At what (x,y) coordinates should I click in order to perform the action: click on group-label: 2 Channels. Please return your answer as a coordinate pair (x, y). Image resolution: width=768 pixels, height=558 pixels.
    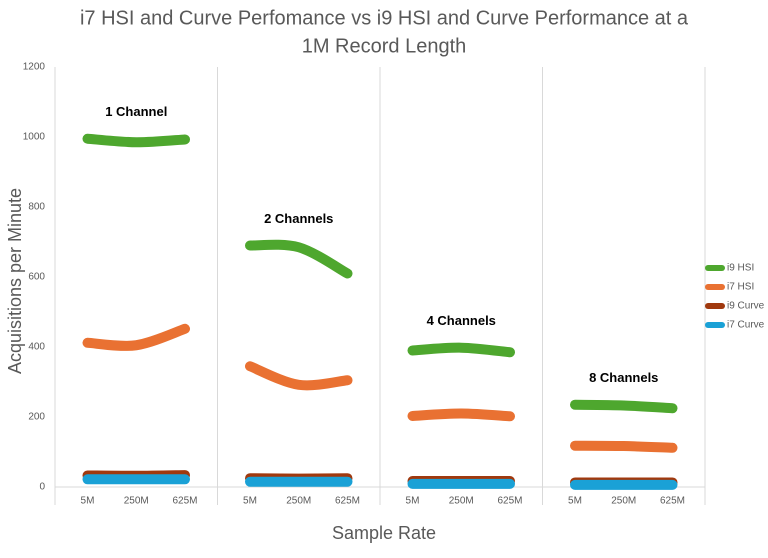
    Looking at the image, I should click on (298, 218).